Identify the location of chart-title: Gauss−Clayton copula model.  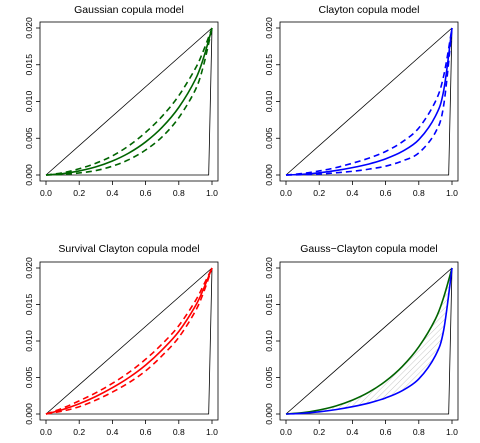
(368, 249).